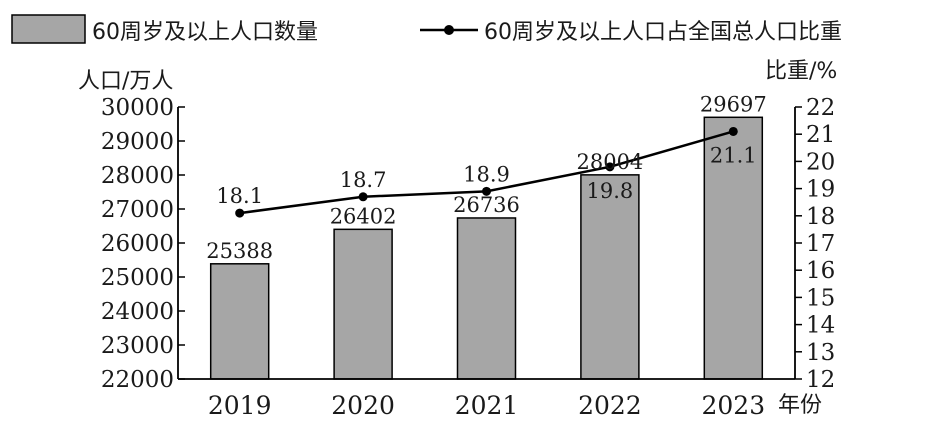 Image resolution: width=951 pixels, height=438 pixels. Describe the element at coordinates (205, 32) in the screenshot. I see `legend-bar-label: 60周岁及以上人口数量` at that location.